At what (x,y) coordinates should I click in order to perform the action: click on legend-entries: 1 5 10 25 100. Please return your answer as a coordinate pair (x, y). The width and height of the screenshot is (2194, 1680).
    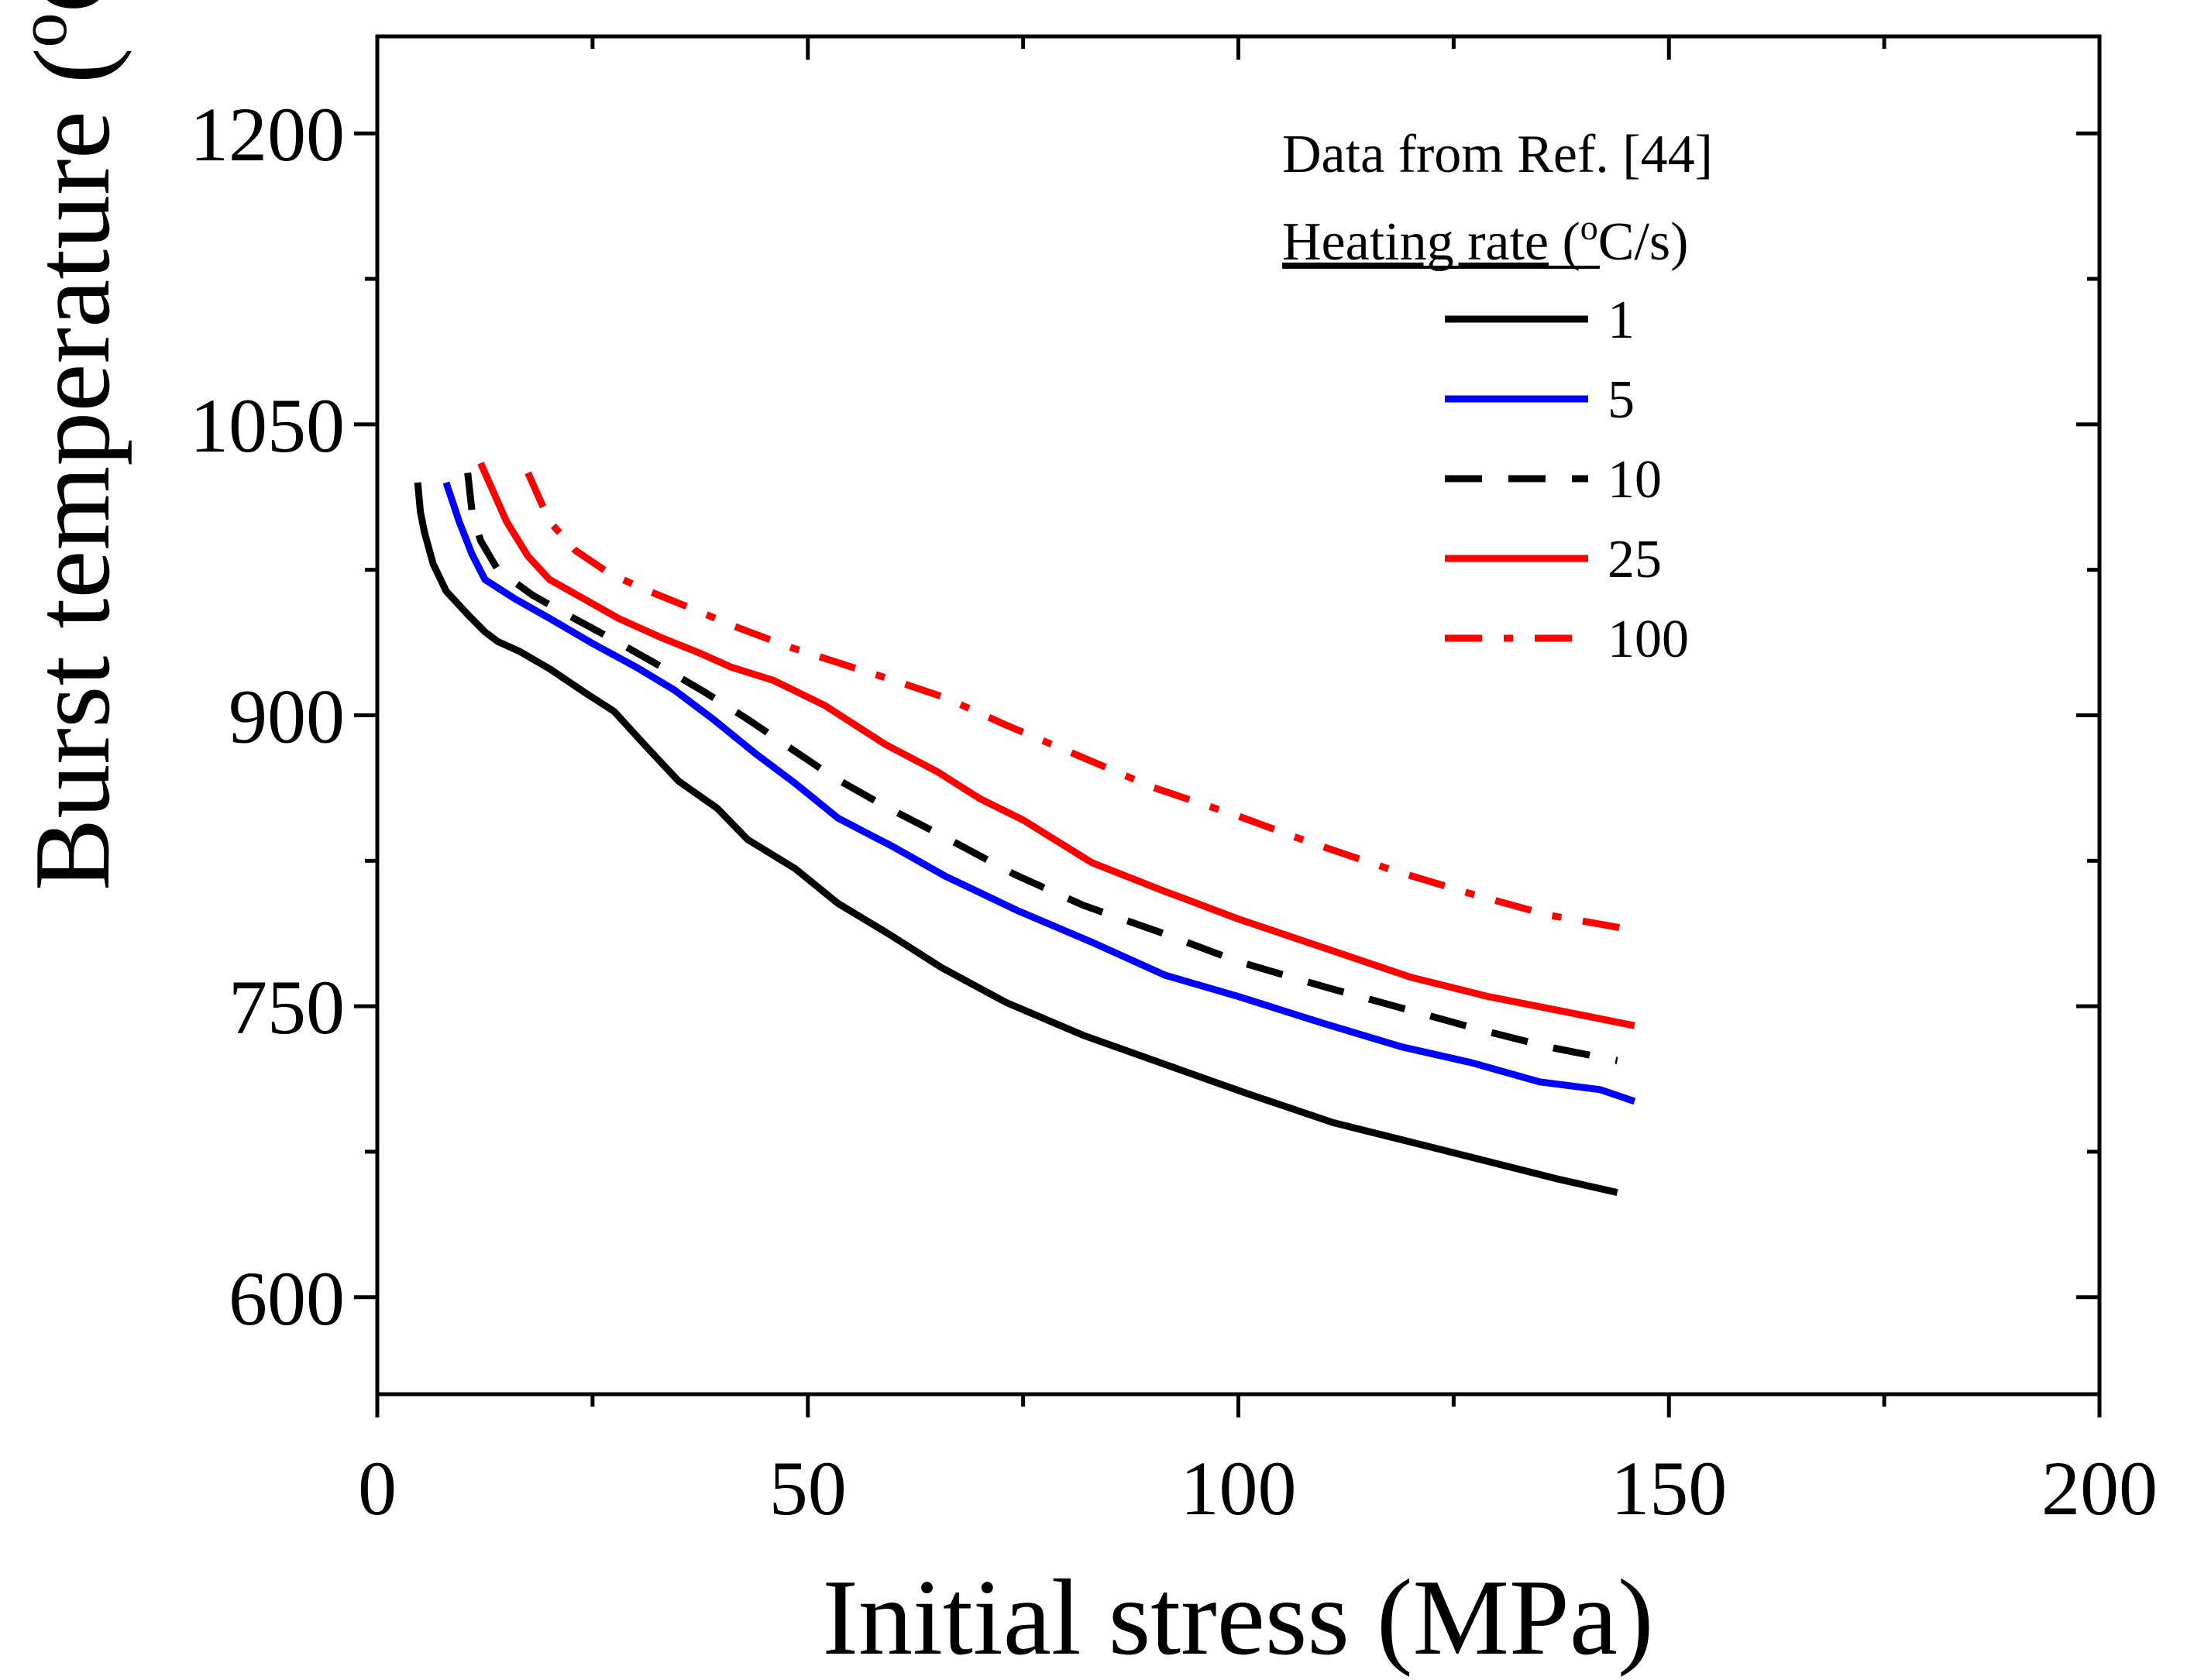
    Looking at the image, I should click on (1567, 480).